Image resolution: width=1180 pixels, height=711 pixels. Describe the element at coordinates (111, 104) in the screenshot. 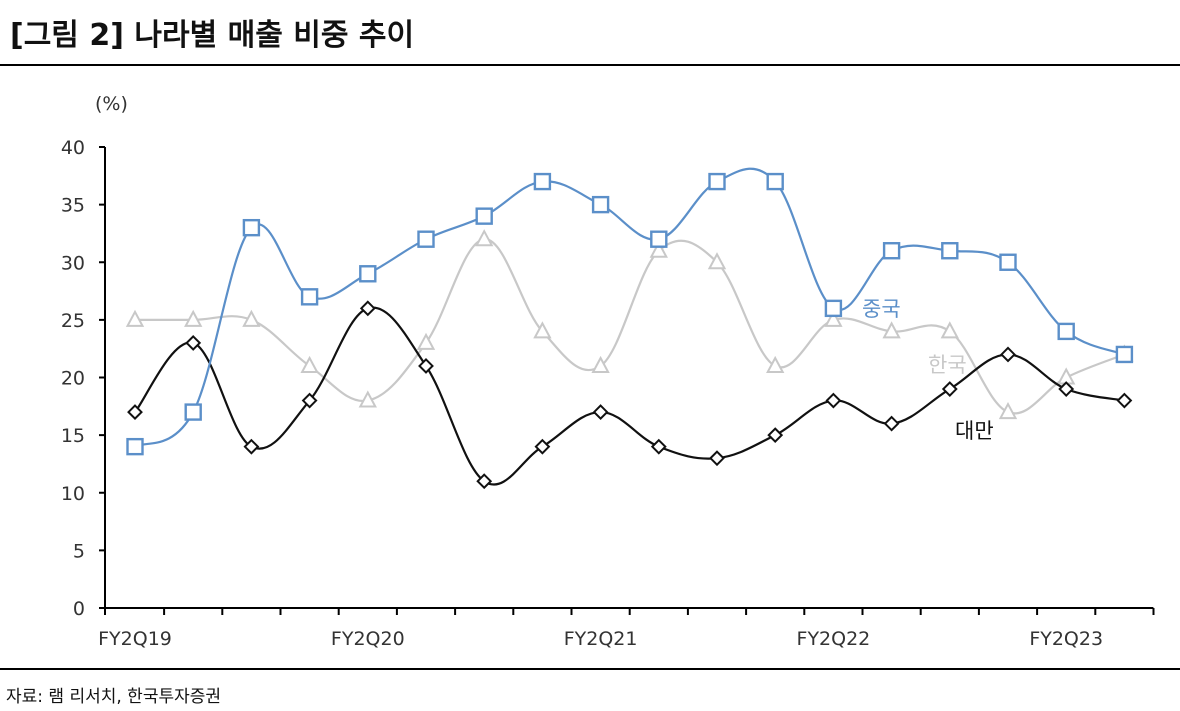

I see `y-unit-label: (%)` at that location.